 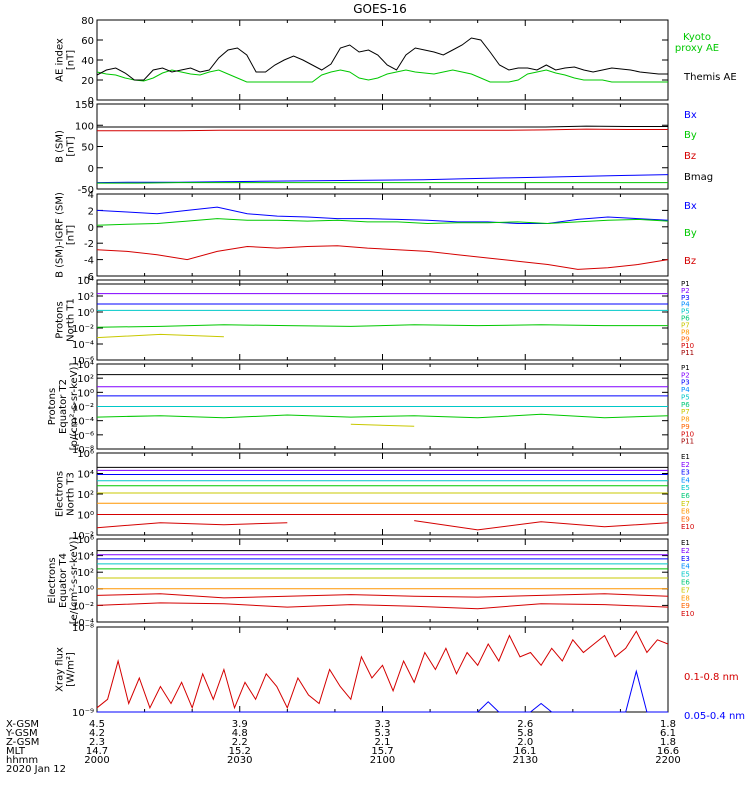 I want to click on x-axis-value-X-GSM-0: 4.5, so click(x=97, y=724).